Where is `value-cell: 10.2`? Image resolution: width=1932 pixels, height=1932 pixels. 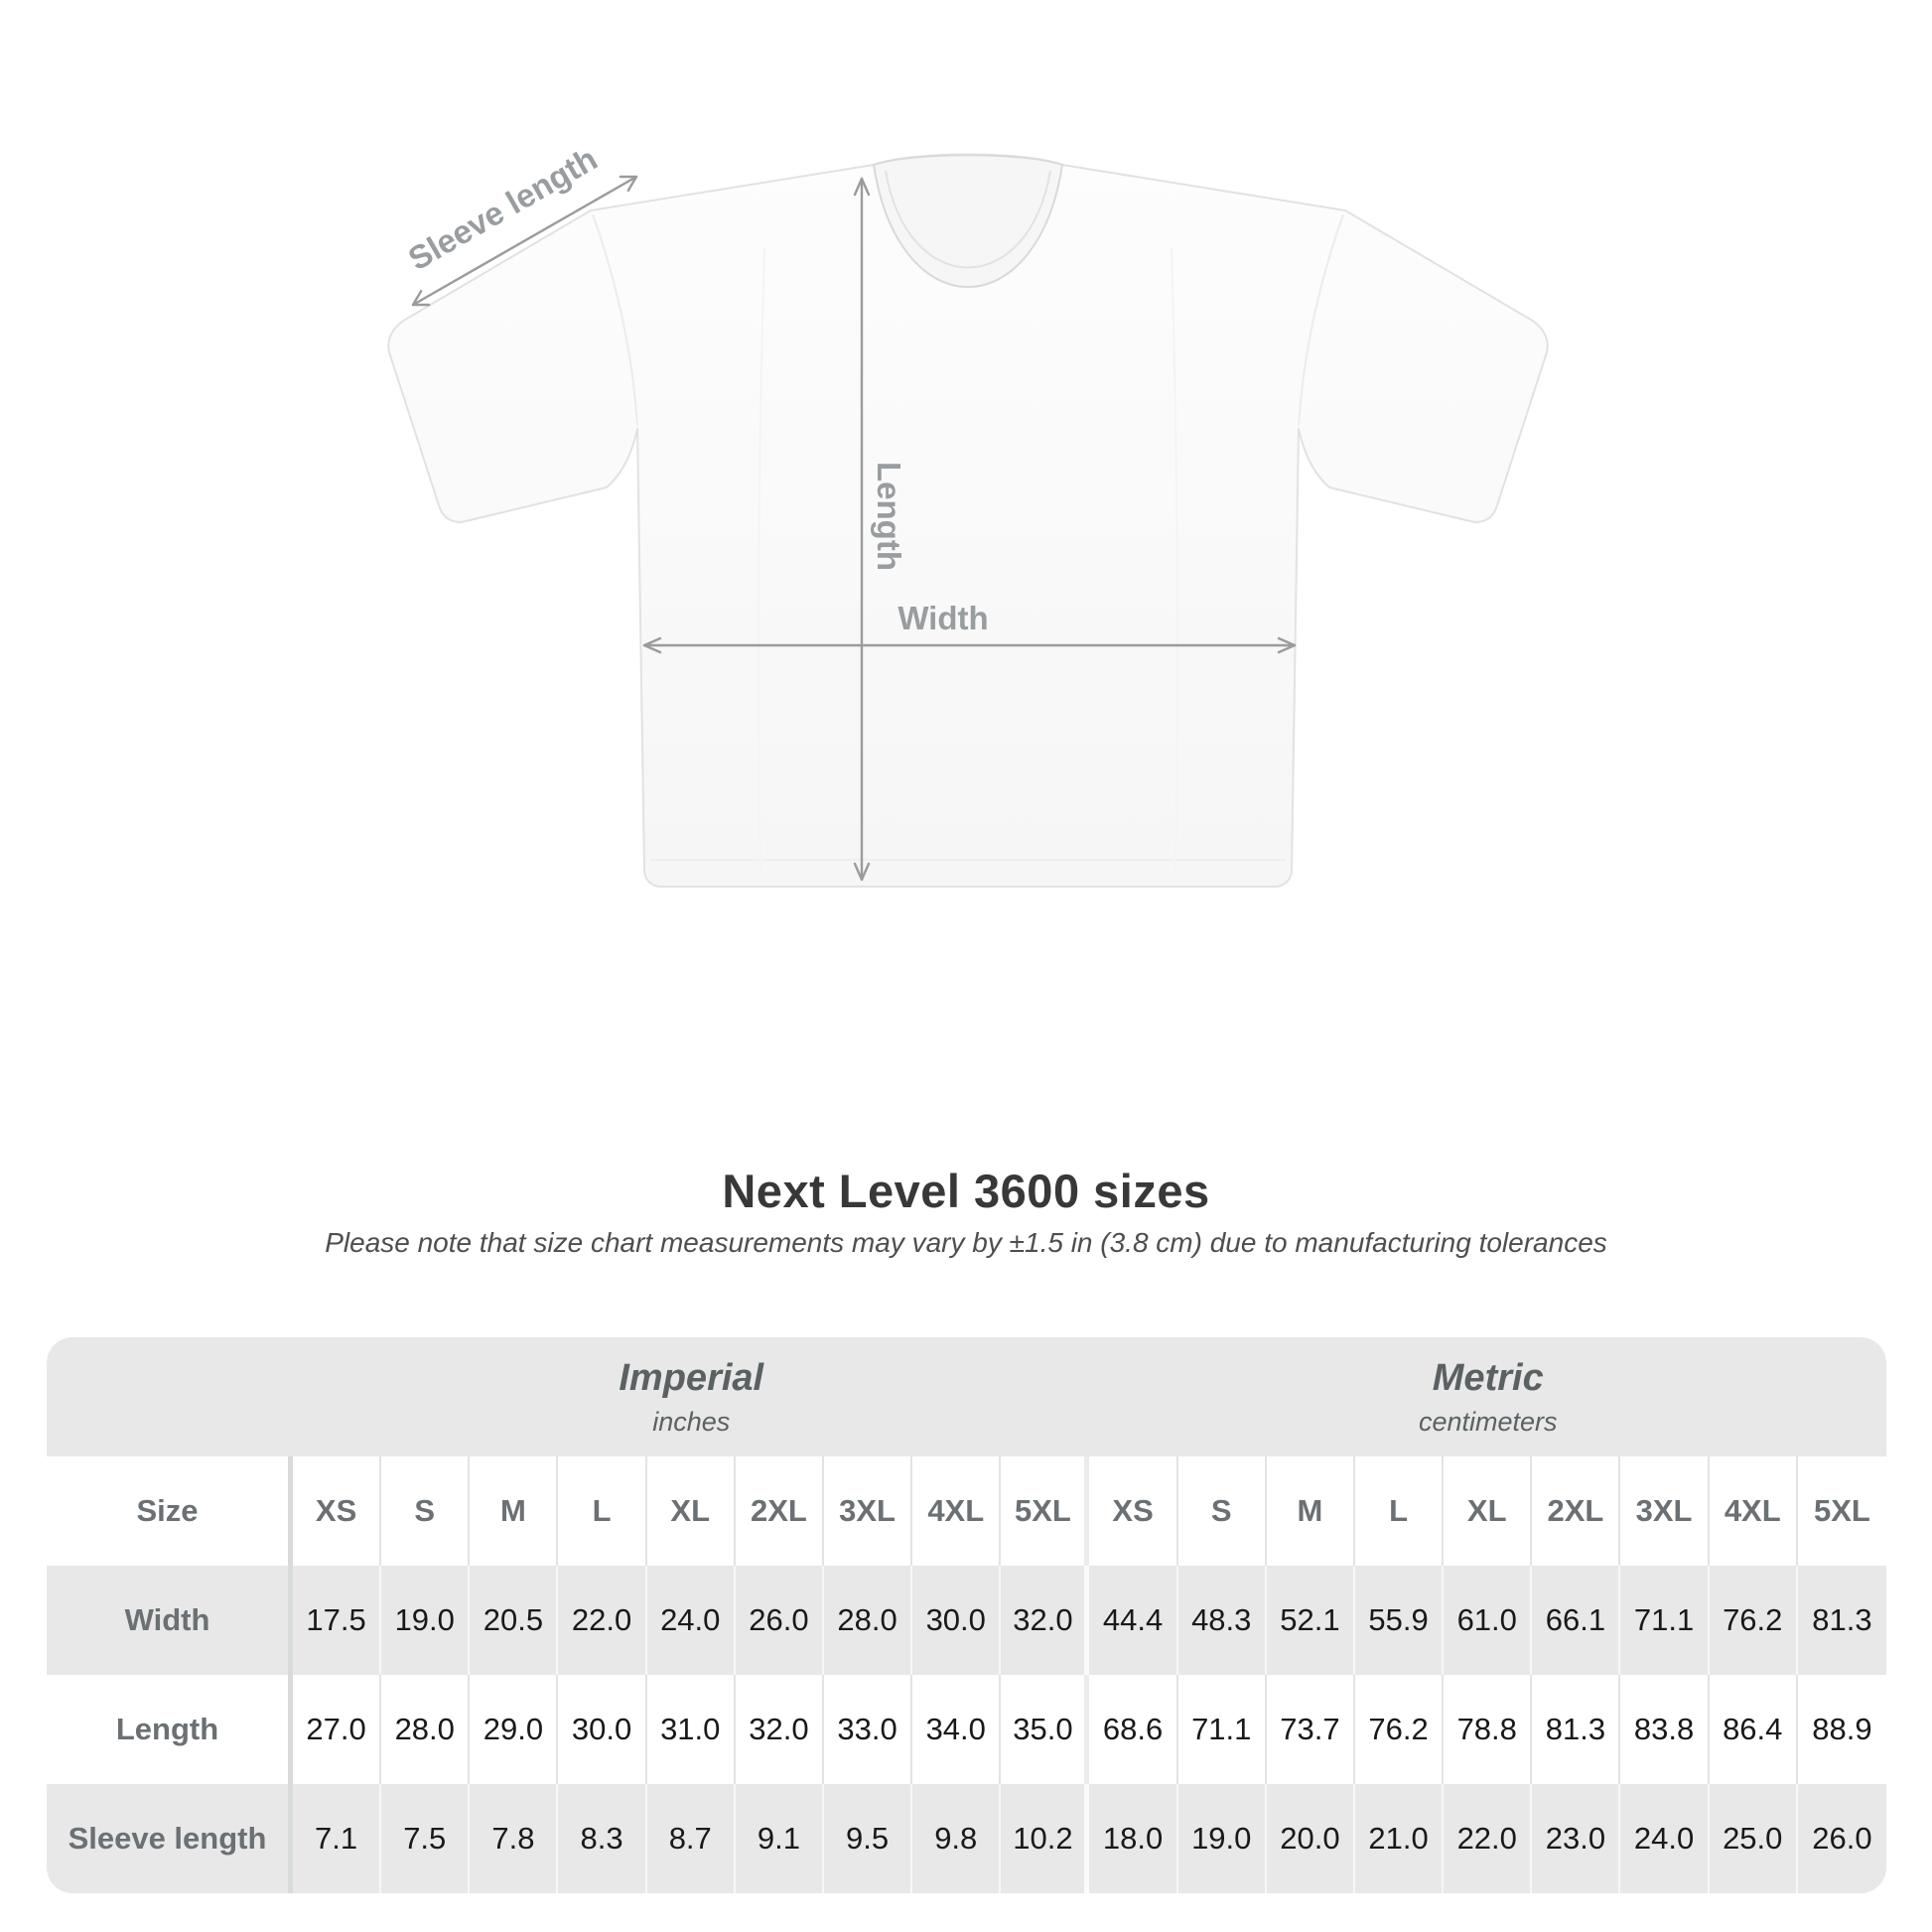
value-cell: 10.2 is located at coordinates (1045, 1839).